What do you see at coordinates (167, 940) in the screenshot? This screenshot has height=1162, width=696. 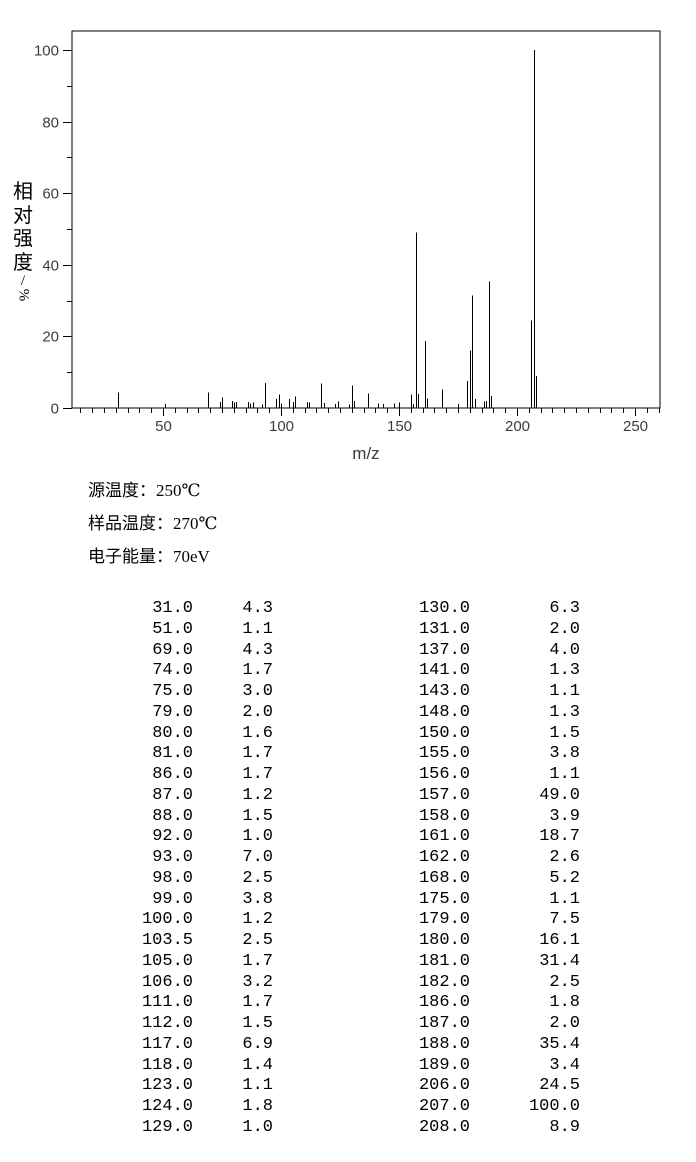 I see `mz-value: 103.5` at bounding box center [167, 940].